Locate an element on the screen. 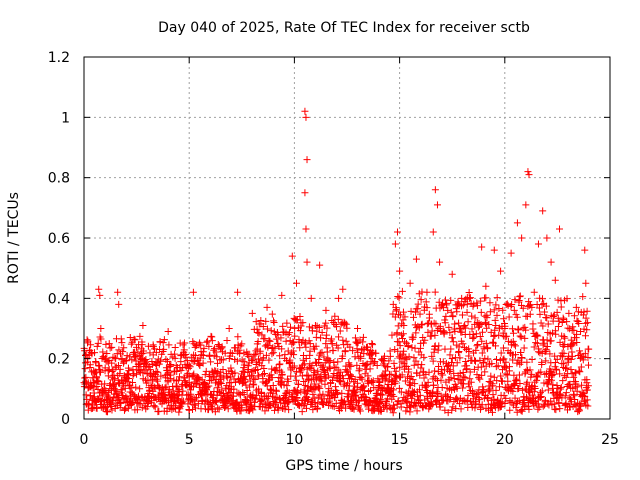 This screenshot has height=480, width=640. y-tick-label: 0.2 is located at coordinates (59, 360).